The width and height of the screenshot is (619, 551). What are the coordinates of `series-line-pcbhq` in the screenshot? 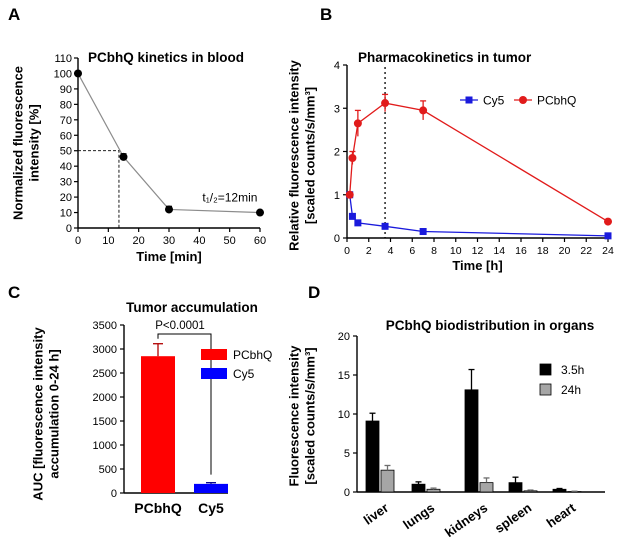 It's located at (479, 162).